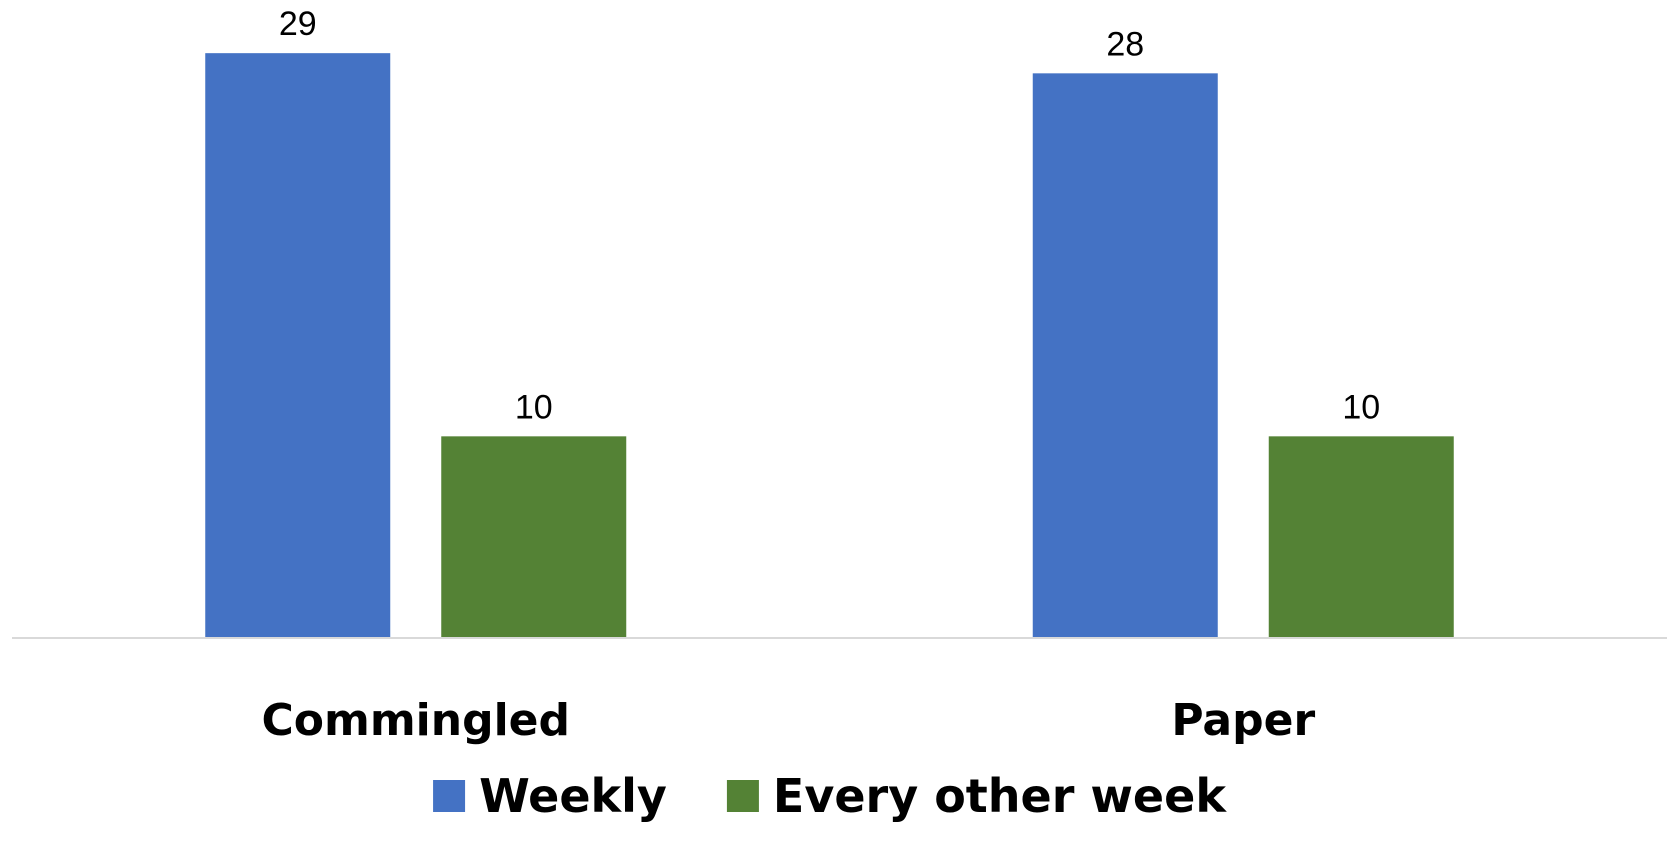  Describe the element at coordinates (298, 345) in the screenshot. I see `bar-commingled-weekly` at that location.